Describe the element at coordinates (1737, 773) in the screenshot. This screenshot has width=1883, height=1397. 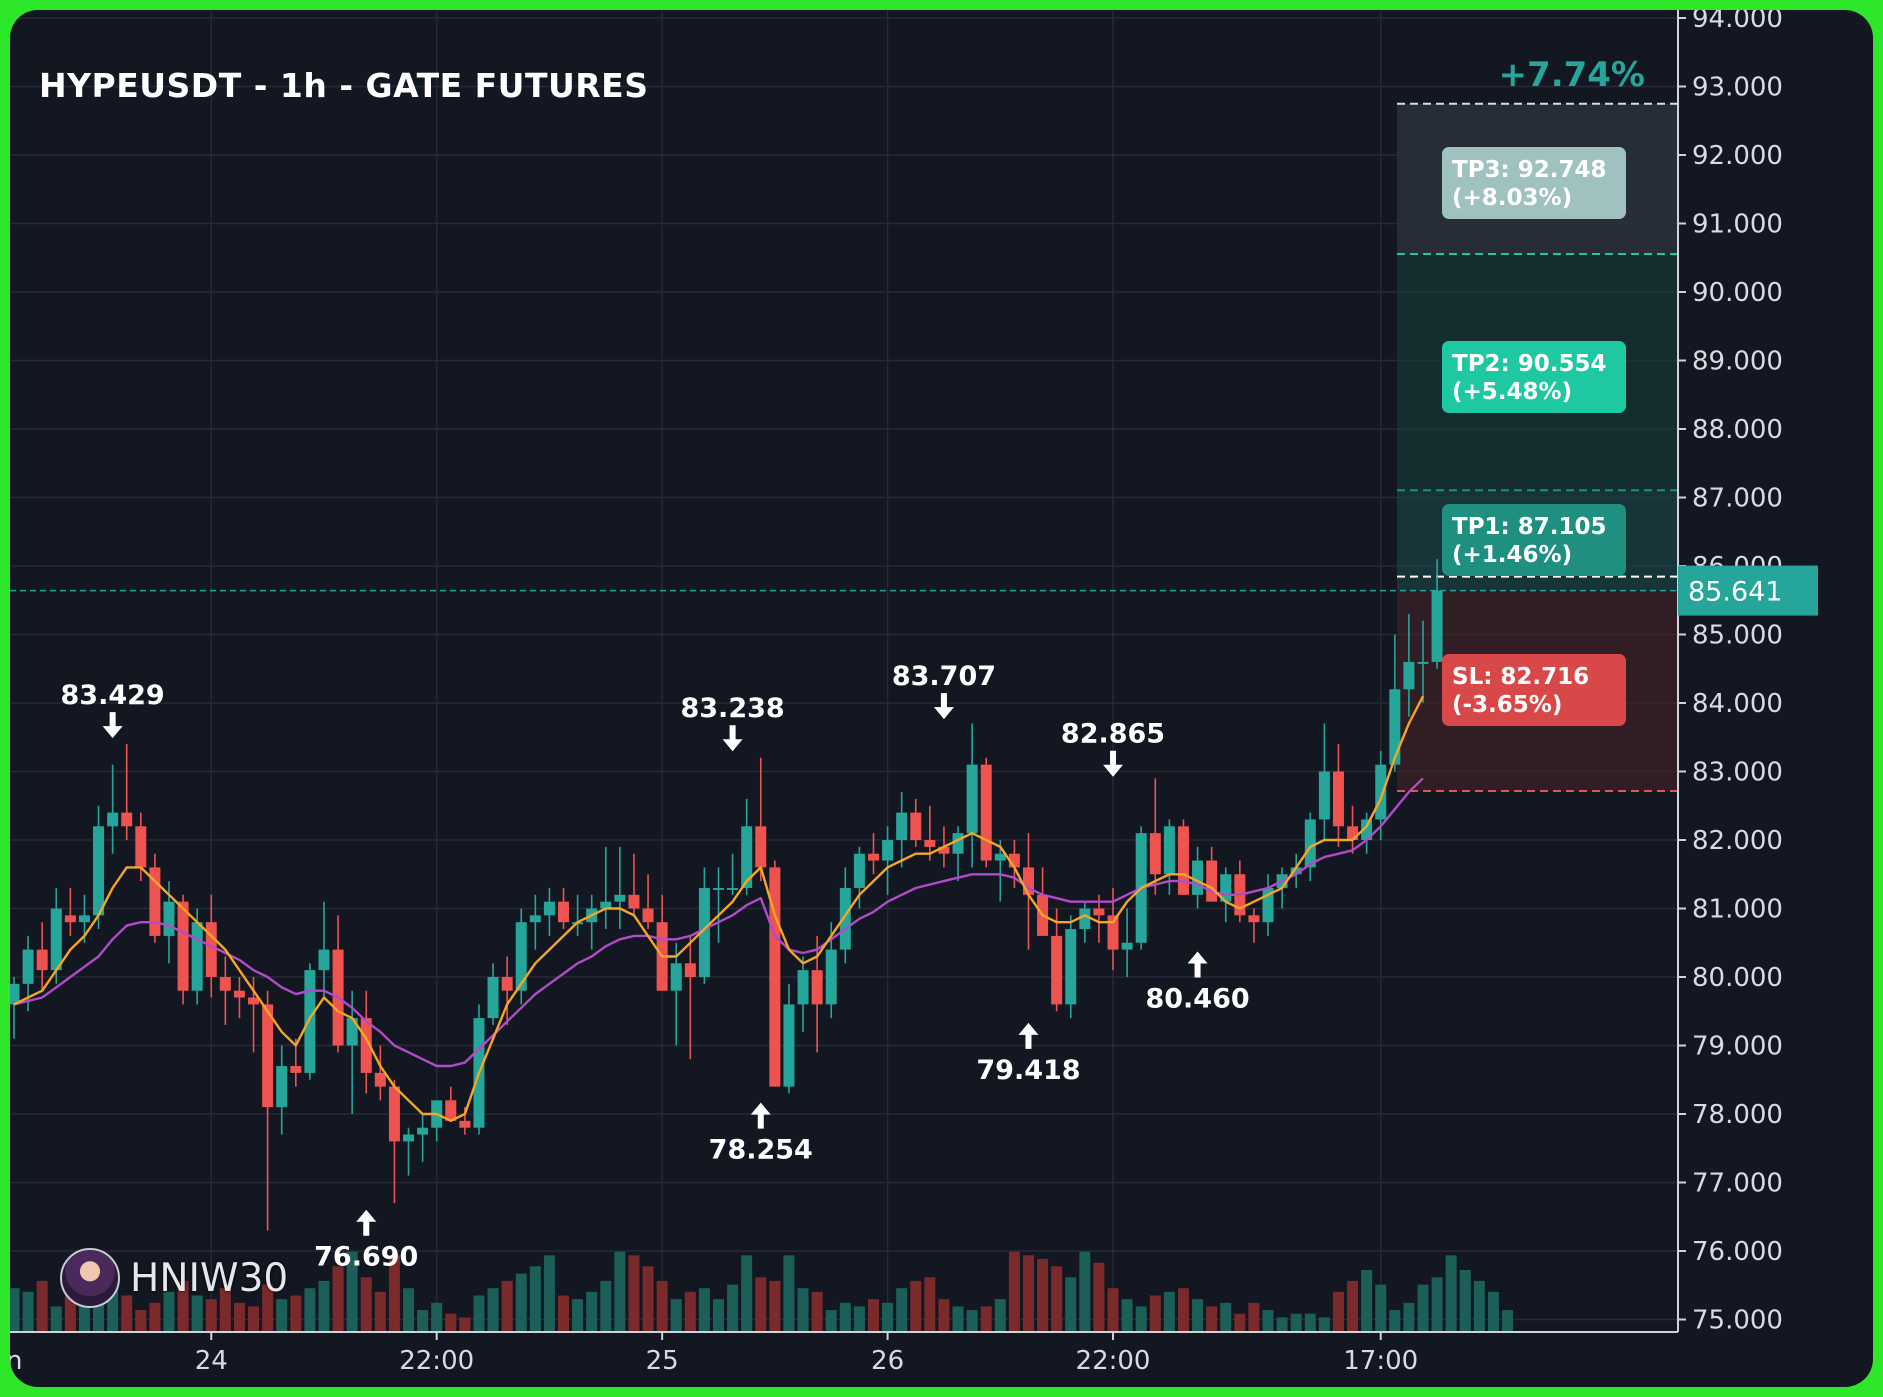
I see `y-tick-label: 83.000` at that location.